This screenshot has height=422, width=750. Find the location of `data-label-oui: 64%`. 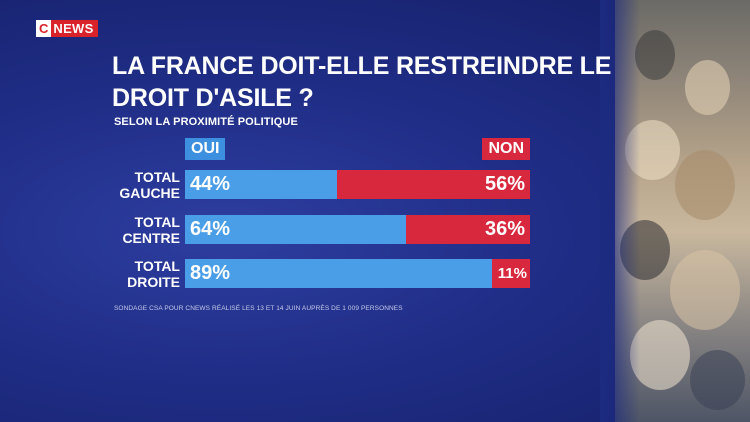

data-label-oui: 64% is located at coordinates (210, 229).